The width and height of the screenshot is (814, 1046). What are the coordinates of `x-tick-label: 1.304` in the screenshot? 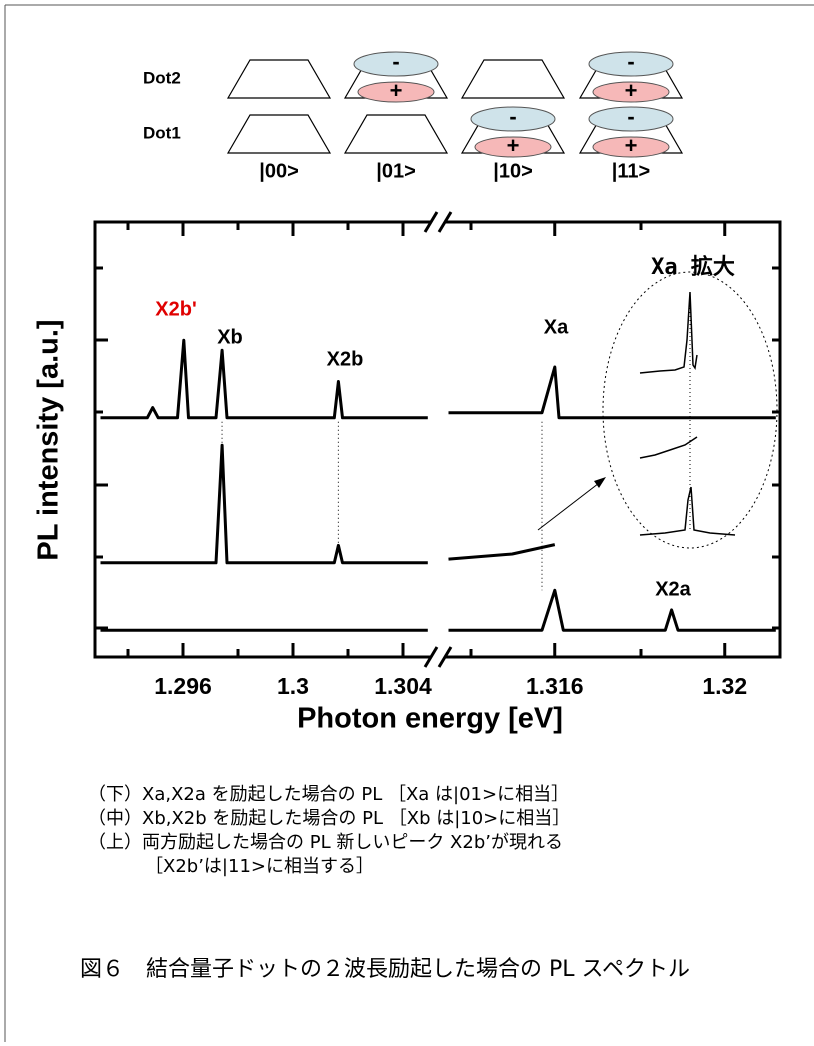 It's located at (403, 686).